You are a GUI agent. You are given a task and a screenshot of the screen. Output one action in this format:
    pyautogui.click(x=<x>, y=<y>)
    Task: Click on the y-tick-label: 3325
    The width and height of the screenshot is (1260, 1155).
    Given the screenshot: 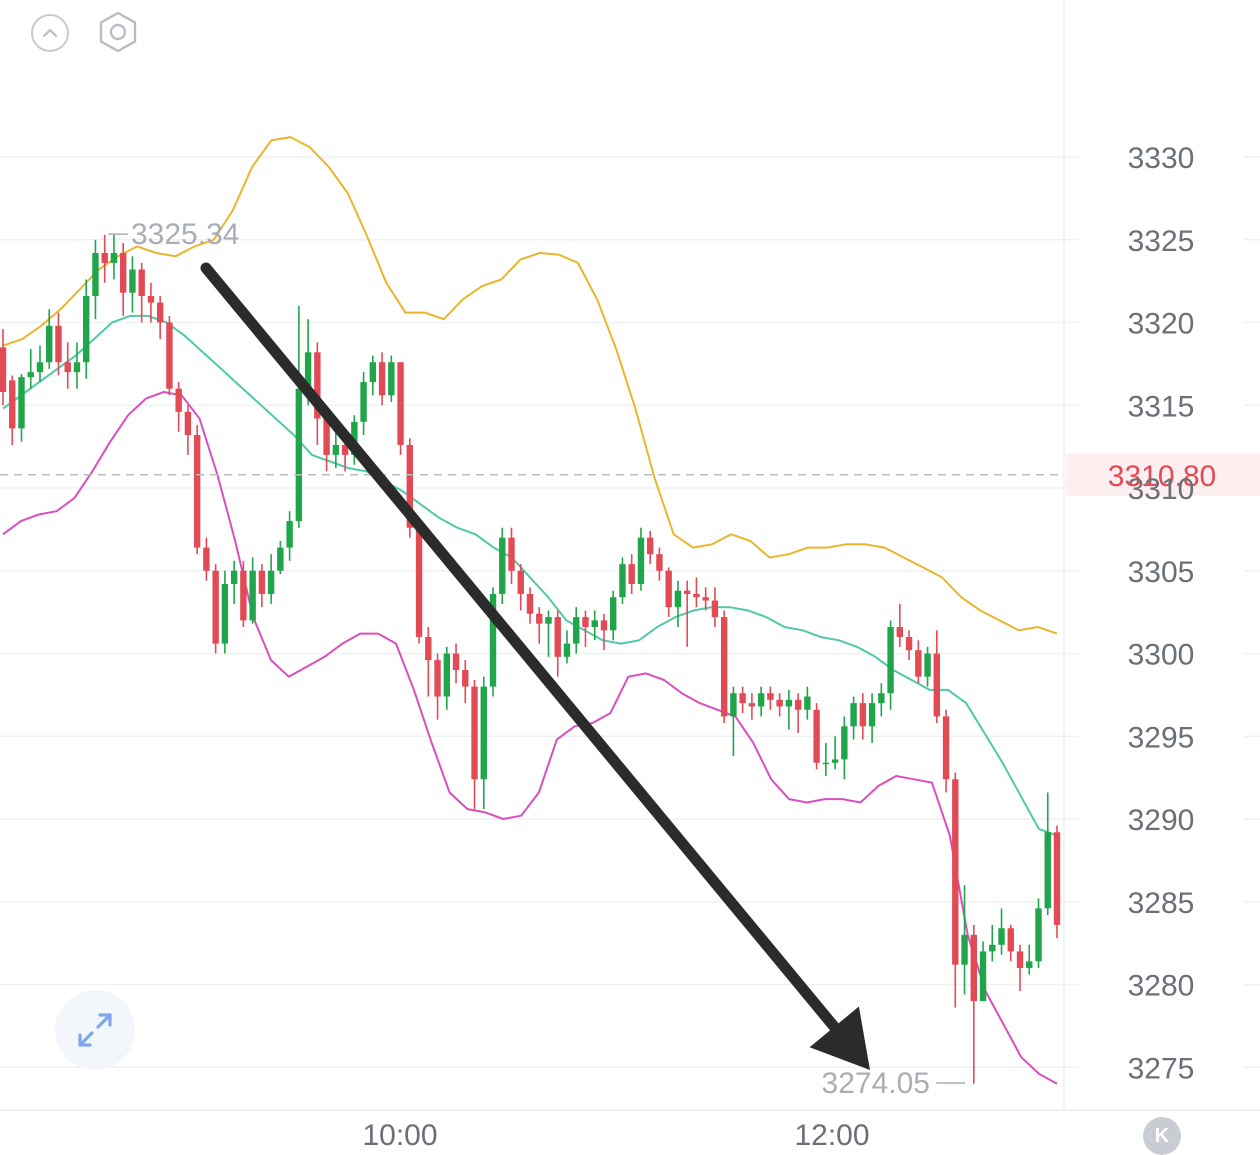 What is the action you would take?
    pyautogui.click(x=1161, y=241)
    